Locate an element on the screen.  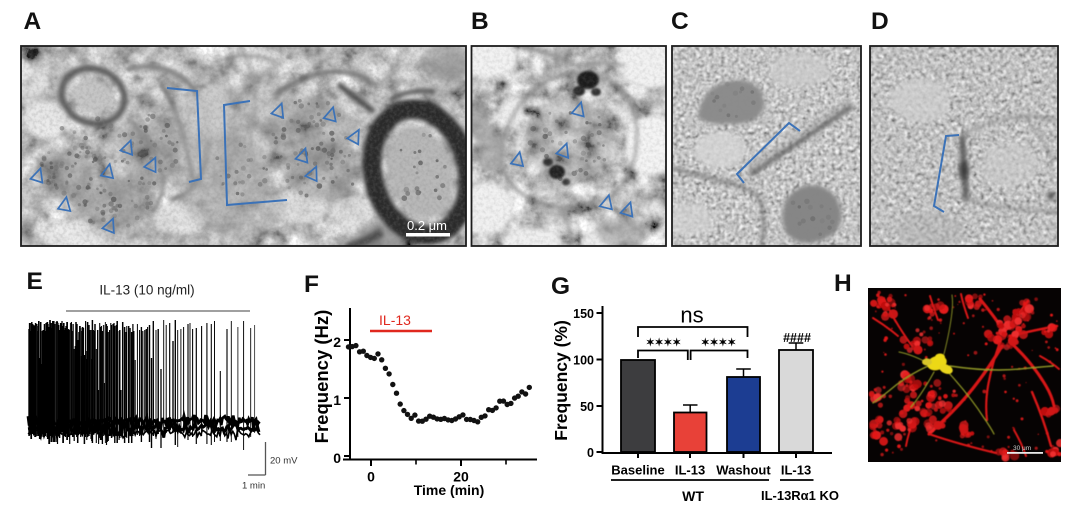
svg-text: WT is located at coordinates (693, 496).